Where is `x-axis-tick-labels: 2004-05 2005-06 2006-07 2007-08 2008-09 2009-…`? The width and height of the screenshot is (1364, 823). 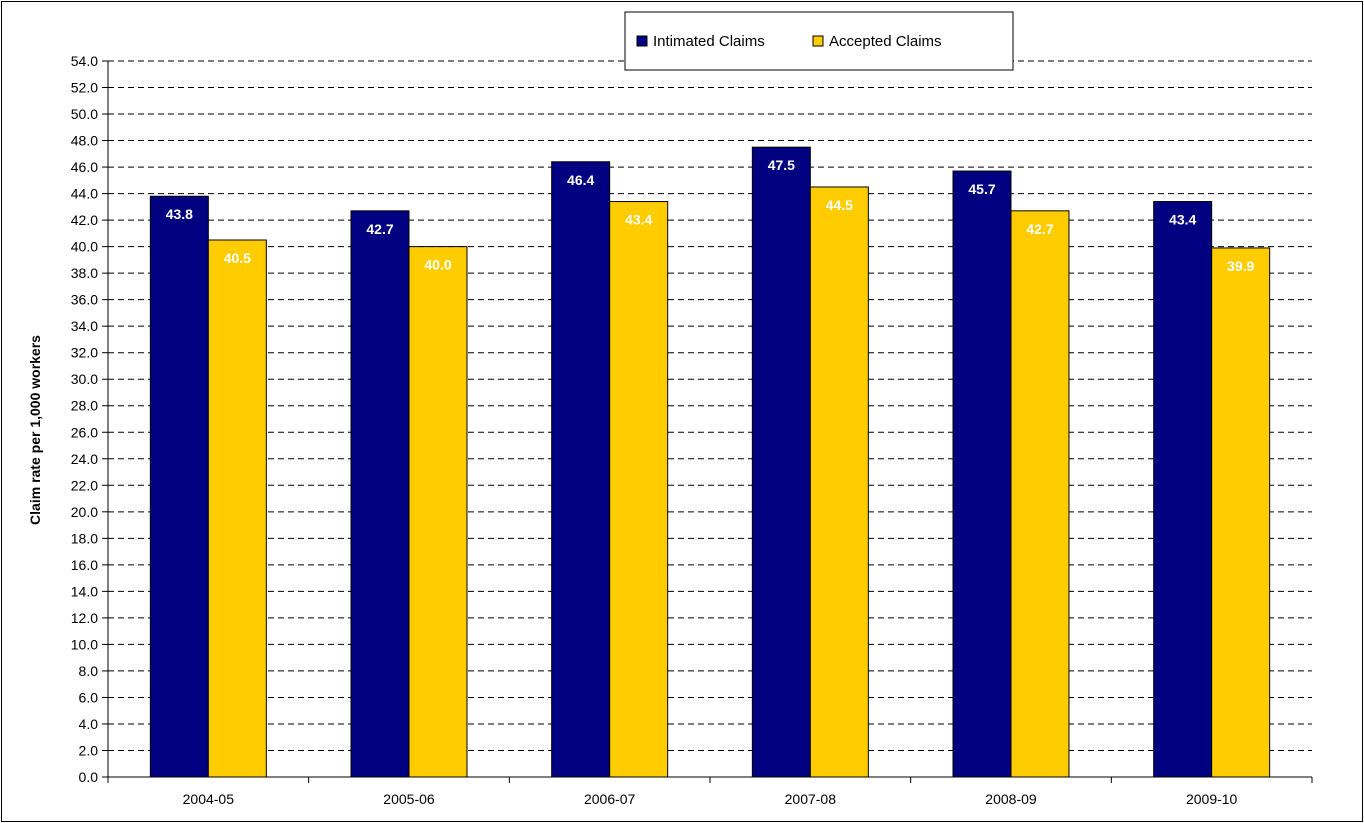 x-axis-tick-labels: 2004-05 2005-06 2006-07 2007-08 2008-09 2009-… is located at coordinates (710, 799).